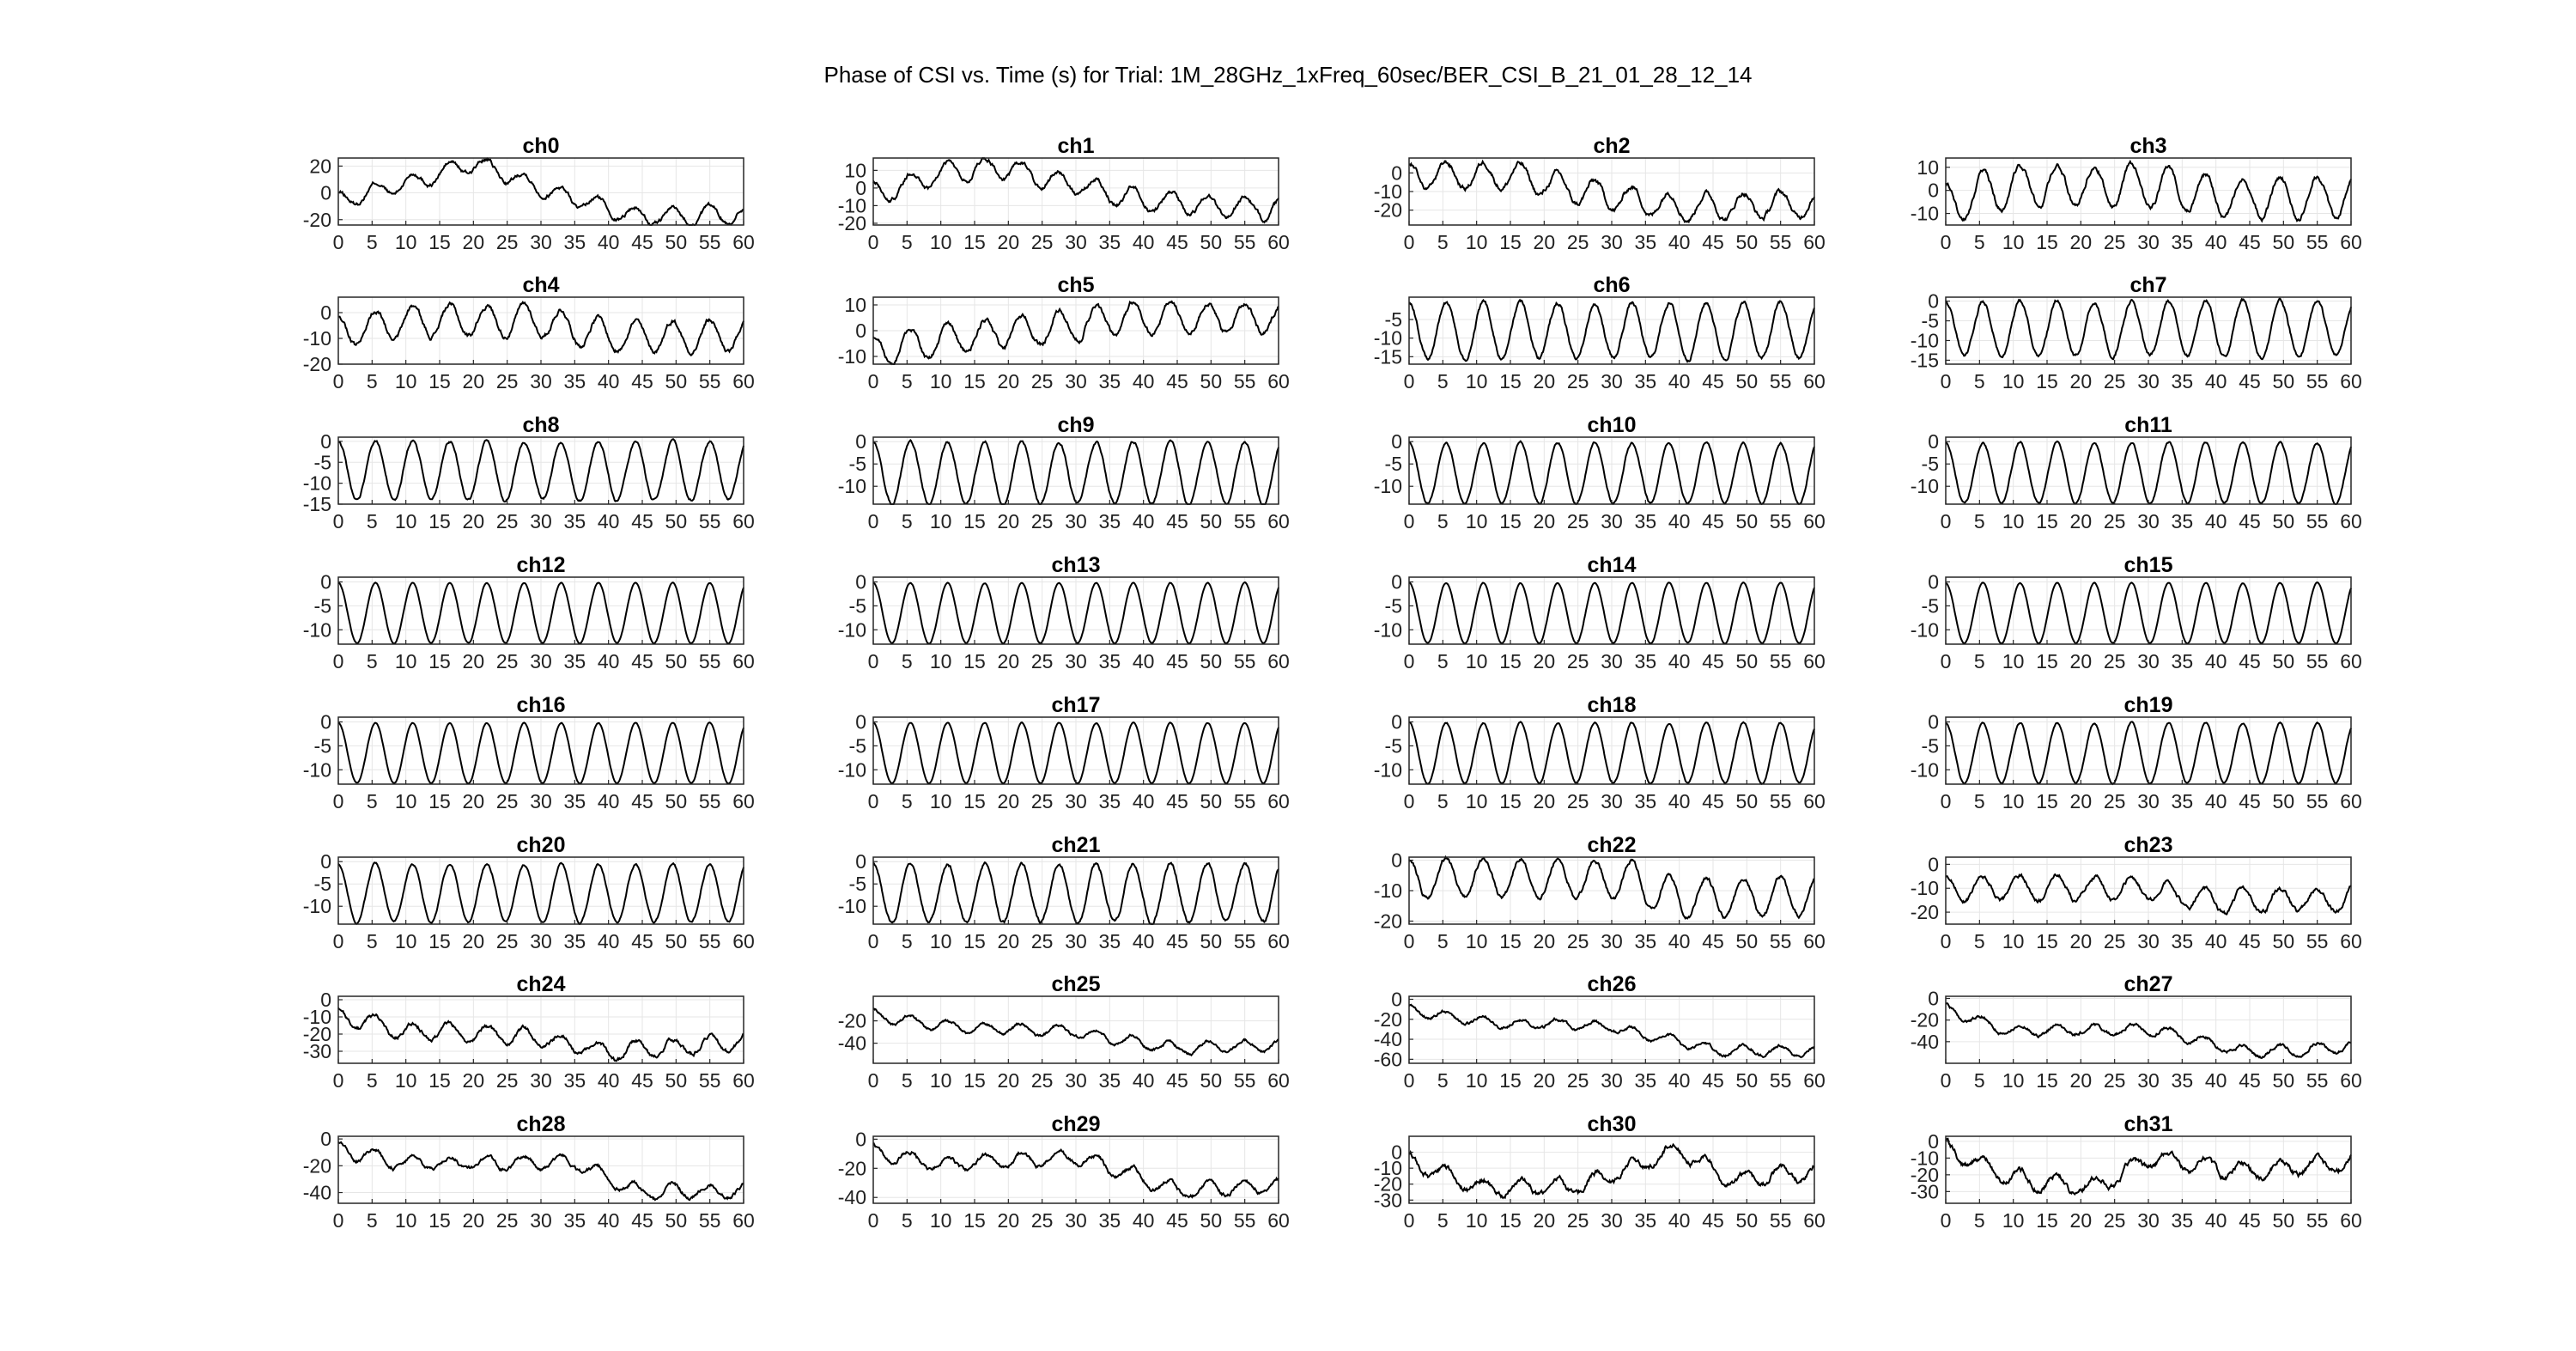  I want to click on series-line-ch27, so click(2148, 1030).